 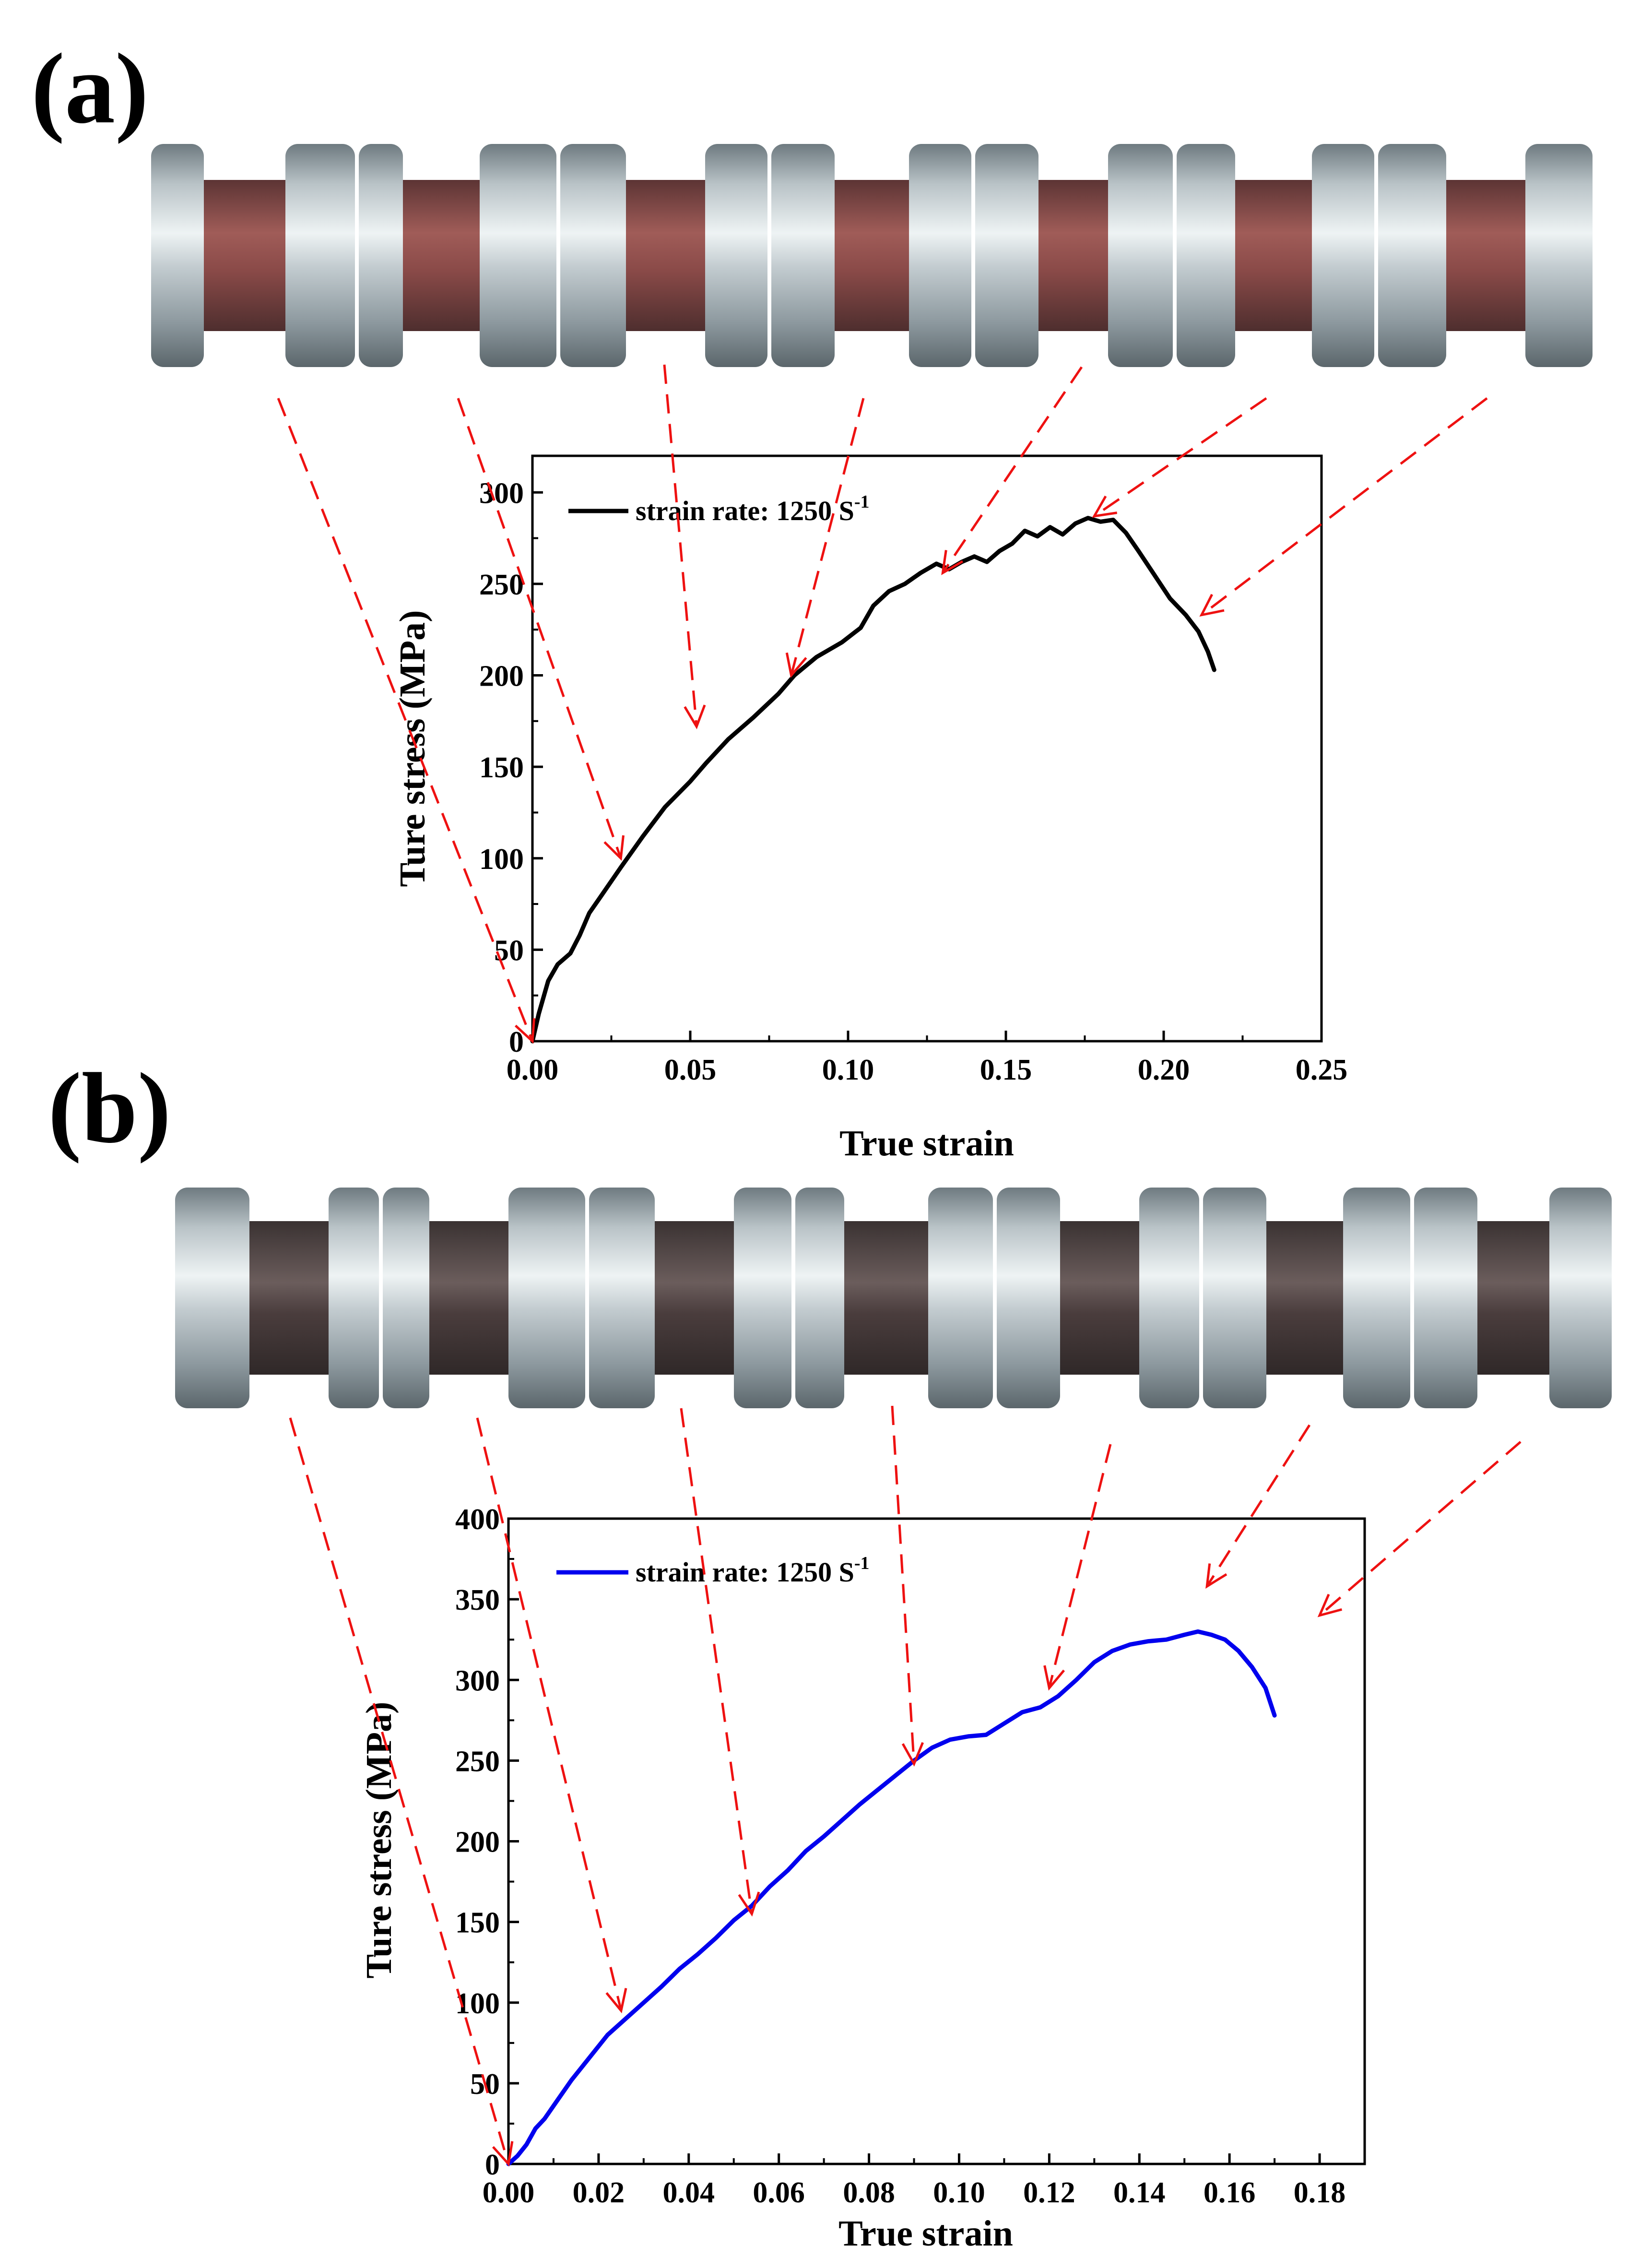 What do you see at coordinates (937, 1841) in the screenshot?
I see `plot-frame-b` at bounding box center [937, 1841].